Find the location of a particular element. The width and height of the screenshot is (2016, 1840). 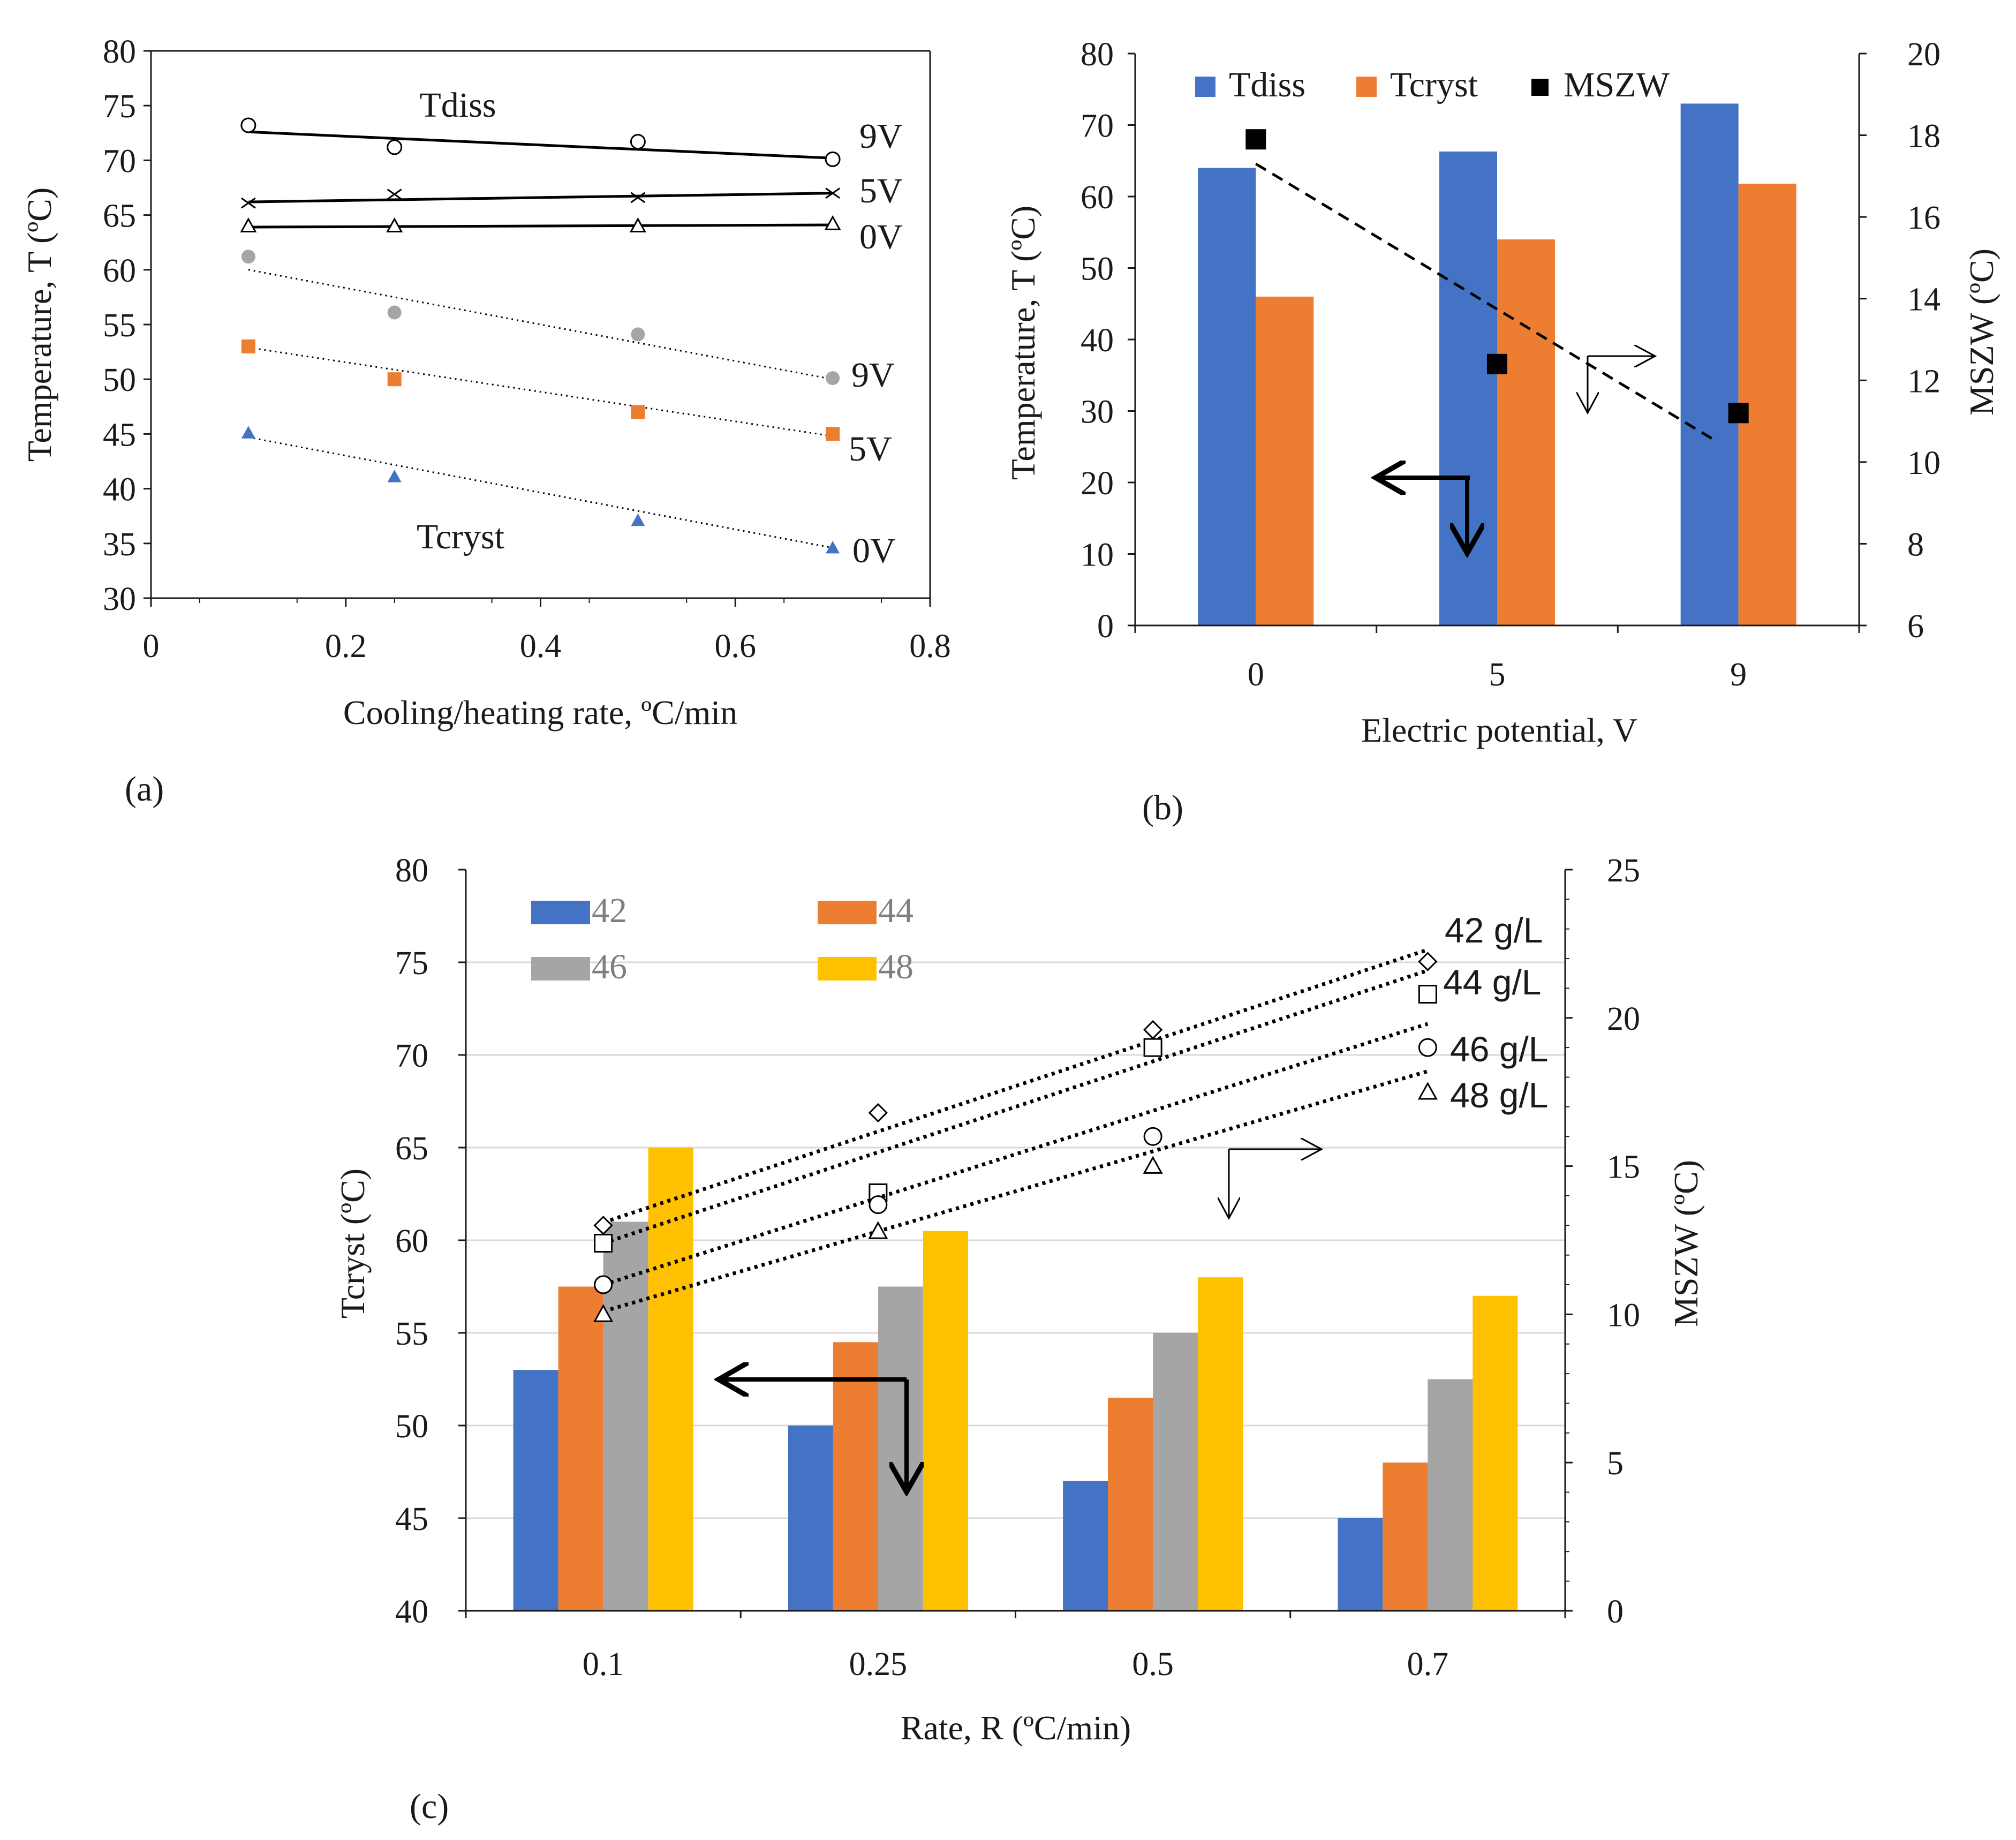

panel-c-y-tick-label: 65 is located at coordinates (411, 1148).